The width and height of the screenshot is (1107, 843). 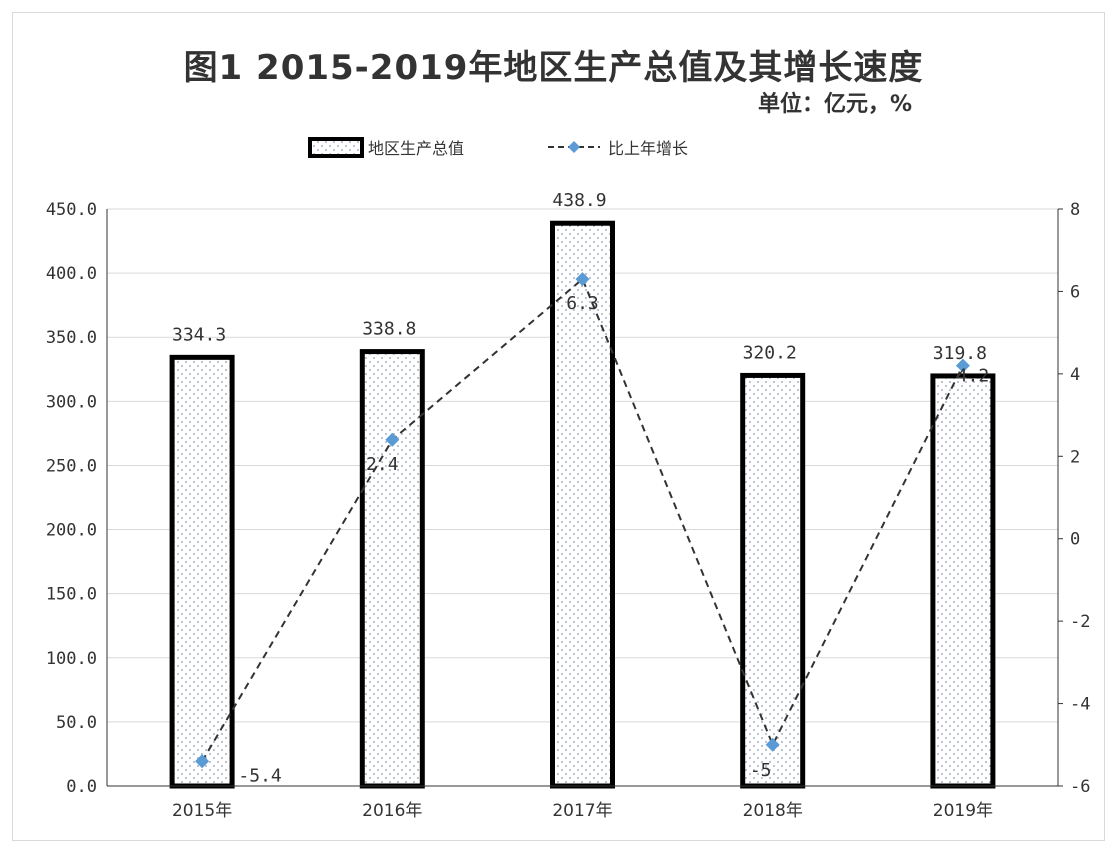 What do you see at coordinates (71, 338) in the screenshot?
I see `y-left-tick-label: 350.0` at bounding box center [71, 338].